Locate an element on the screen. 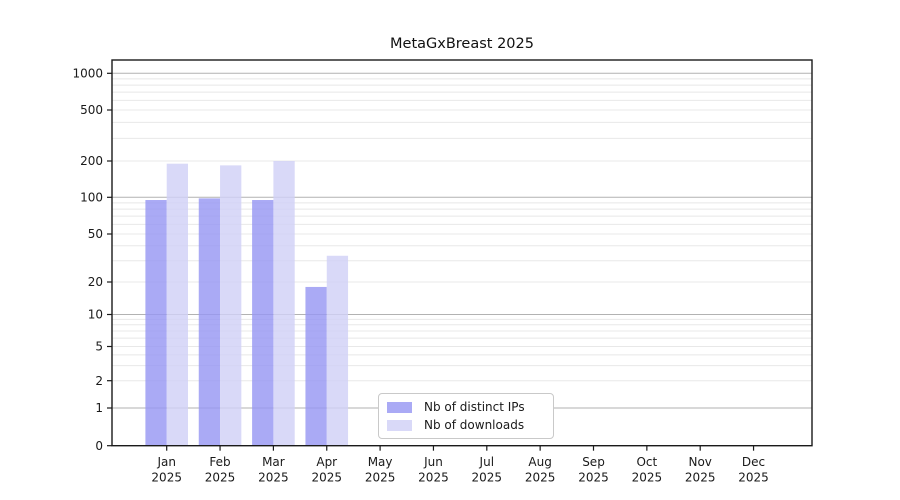 The width and height of the screenshot is (900, 500). x-tick-label-month: Nov is located at coordinates (699, 462).